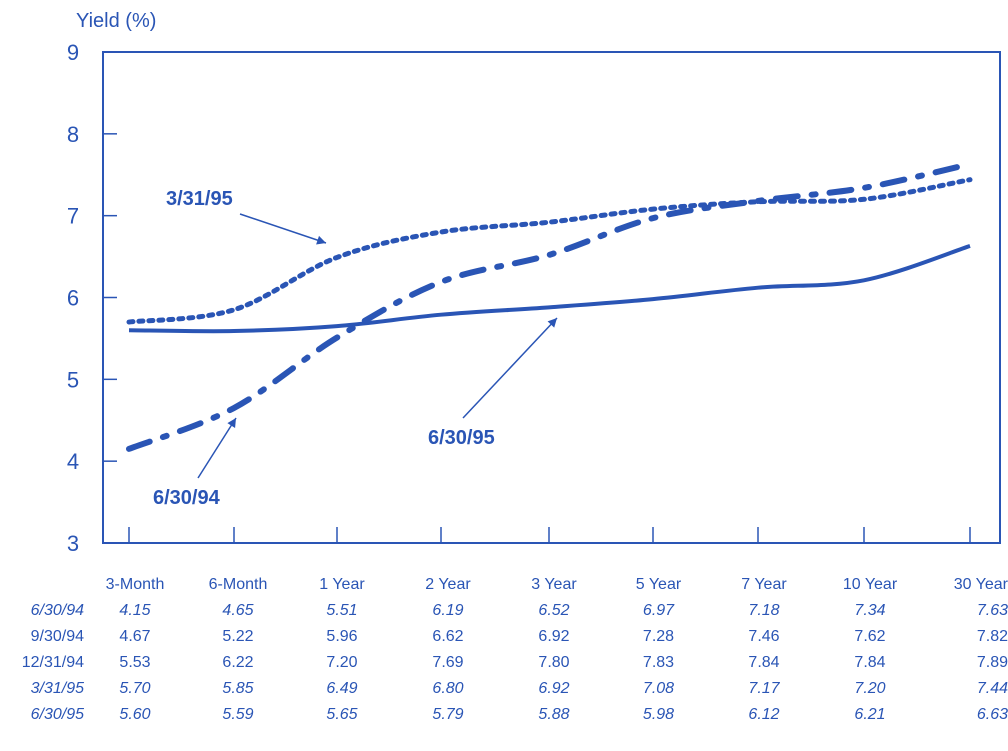  Describe the element at coordinates (658, 610) in the screenshot. I see `table-cell: 6.97` at that location.